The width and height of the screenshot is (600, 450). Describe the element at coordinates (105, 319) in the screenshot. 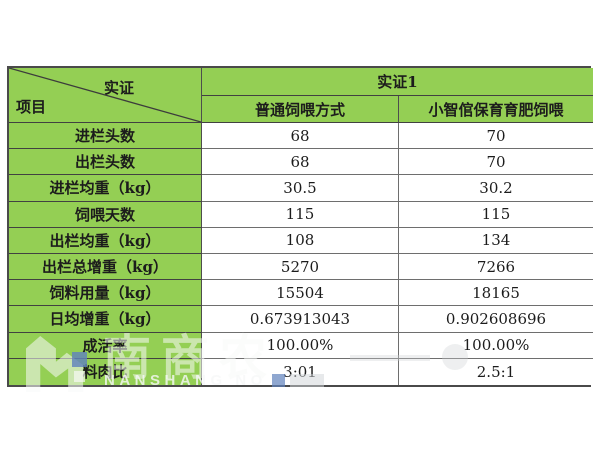

I see `row-label: 日均增重（kg）` at that location.